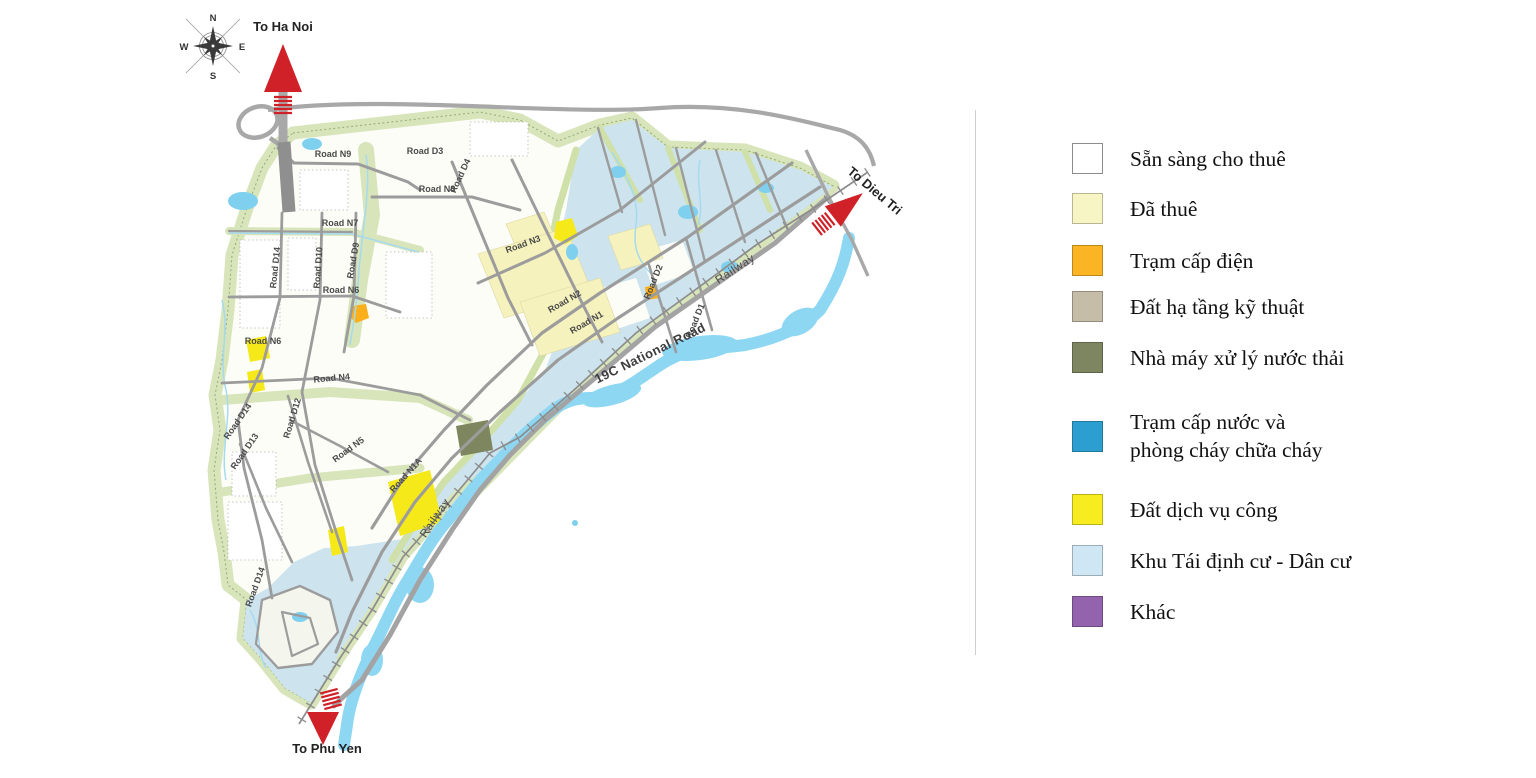 The width and height of the screenshot is (1536, 778). What do you see at coordinates (378, 341) in the screenshot?
I see `parcel-outlines` at bounding box center [378, 341].